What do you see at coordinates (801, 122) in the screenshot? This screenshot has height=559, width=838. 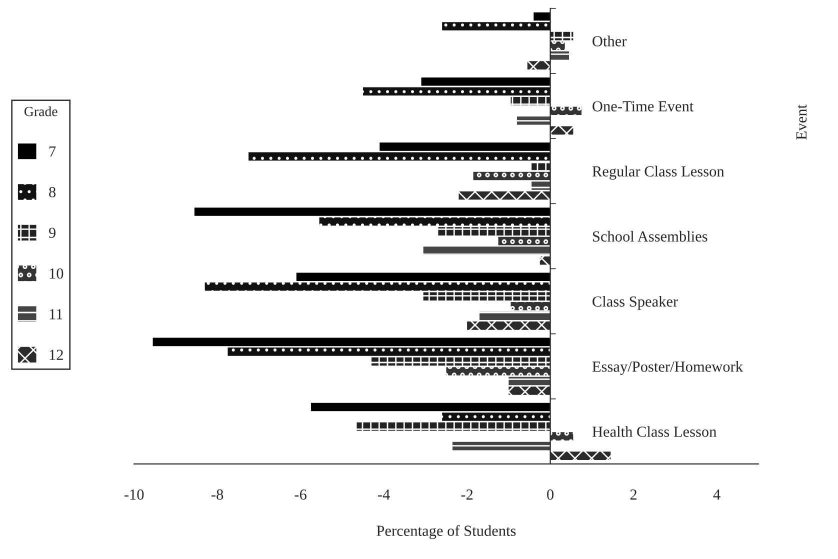 I see `y-axis-title: Event` at bounding box center [801, 122].